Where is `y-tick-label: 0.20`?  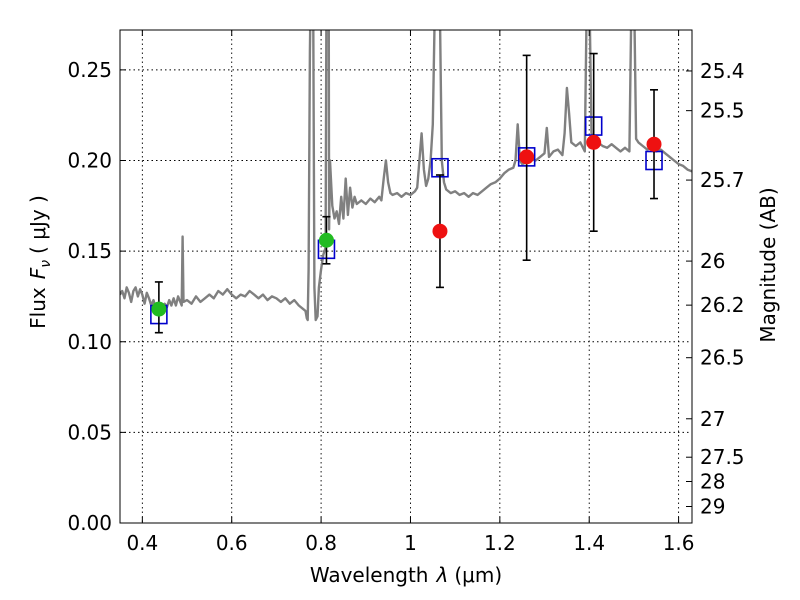 y-tick-label: 0.20 is located at coordinates (89, 161).